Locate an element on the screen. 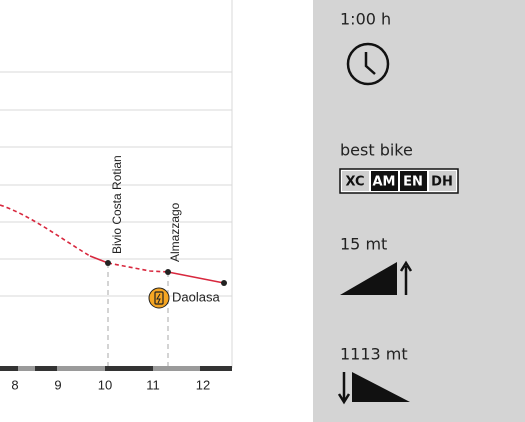  ascent-icon is located at coordinates (376, 277).